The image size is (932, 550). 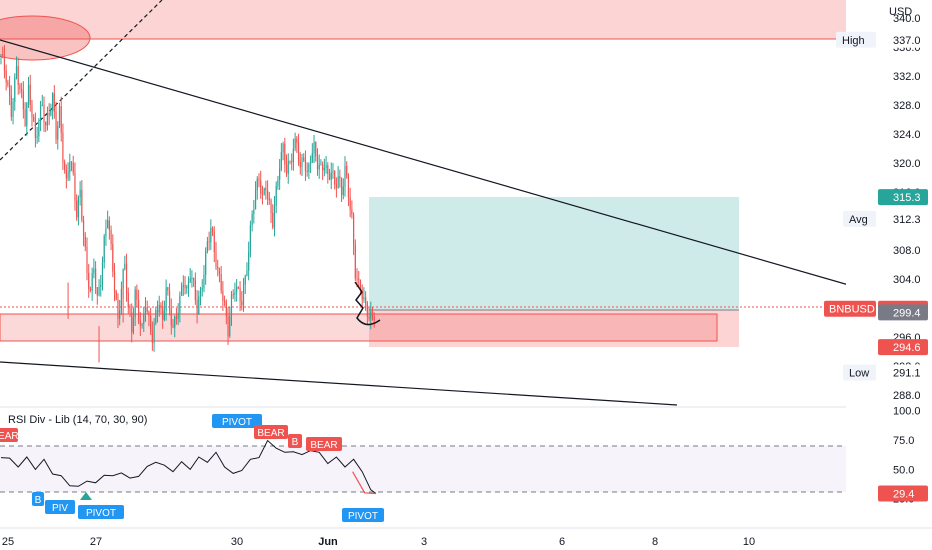 I want to click on price-tick-label: 324.0, so click(x=907, y=135).